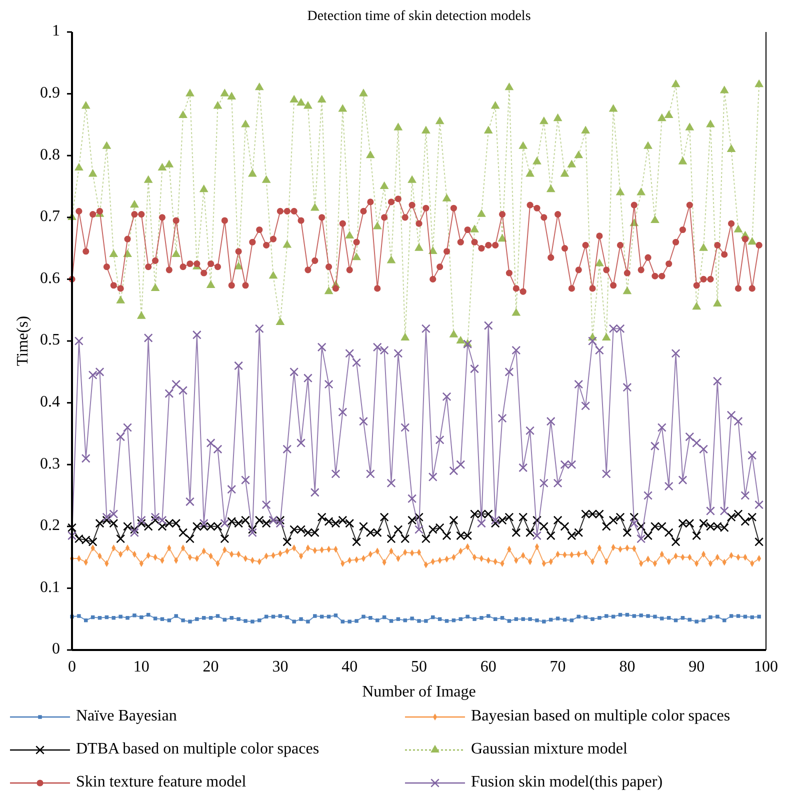 The height and width of the screenshot is (802, 801). I want to click on legend-label: Naïve Bayesian, so click(126, 716).